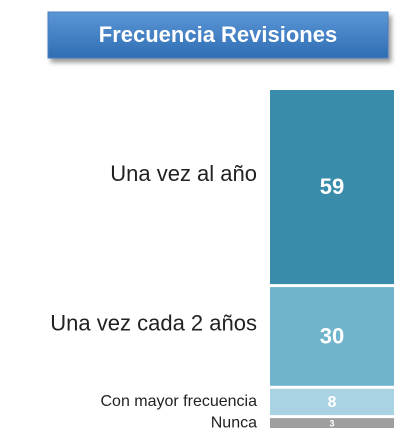  I want to click on value-label: 8, so click(332, 402).